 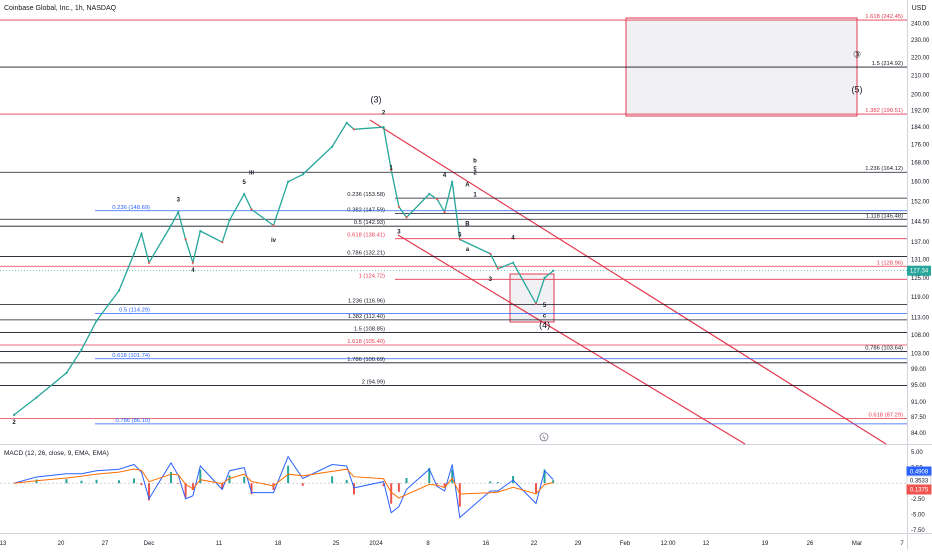 I want to click on fib-level-label: 0.236 (148.69), so click(x=131, y=208).